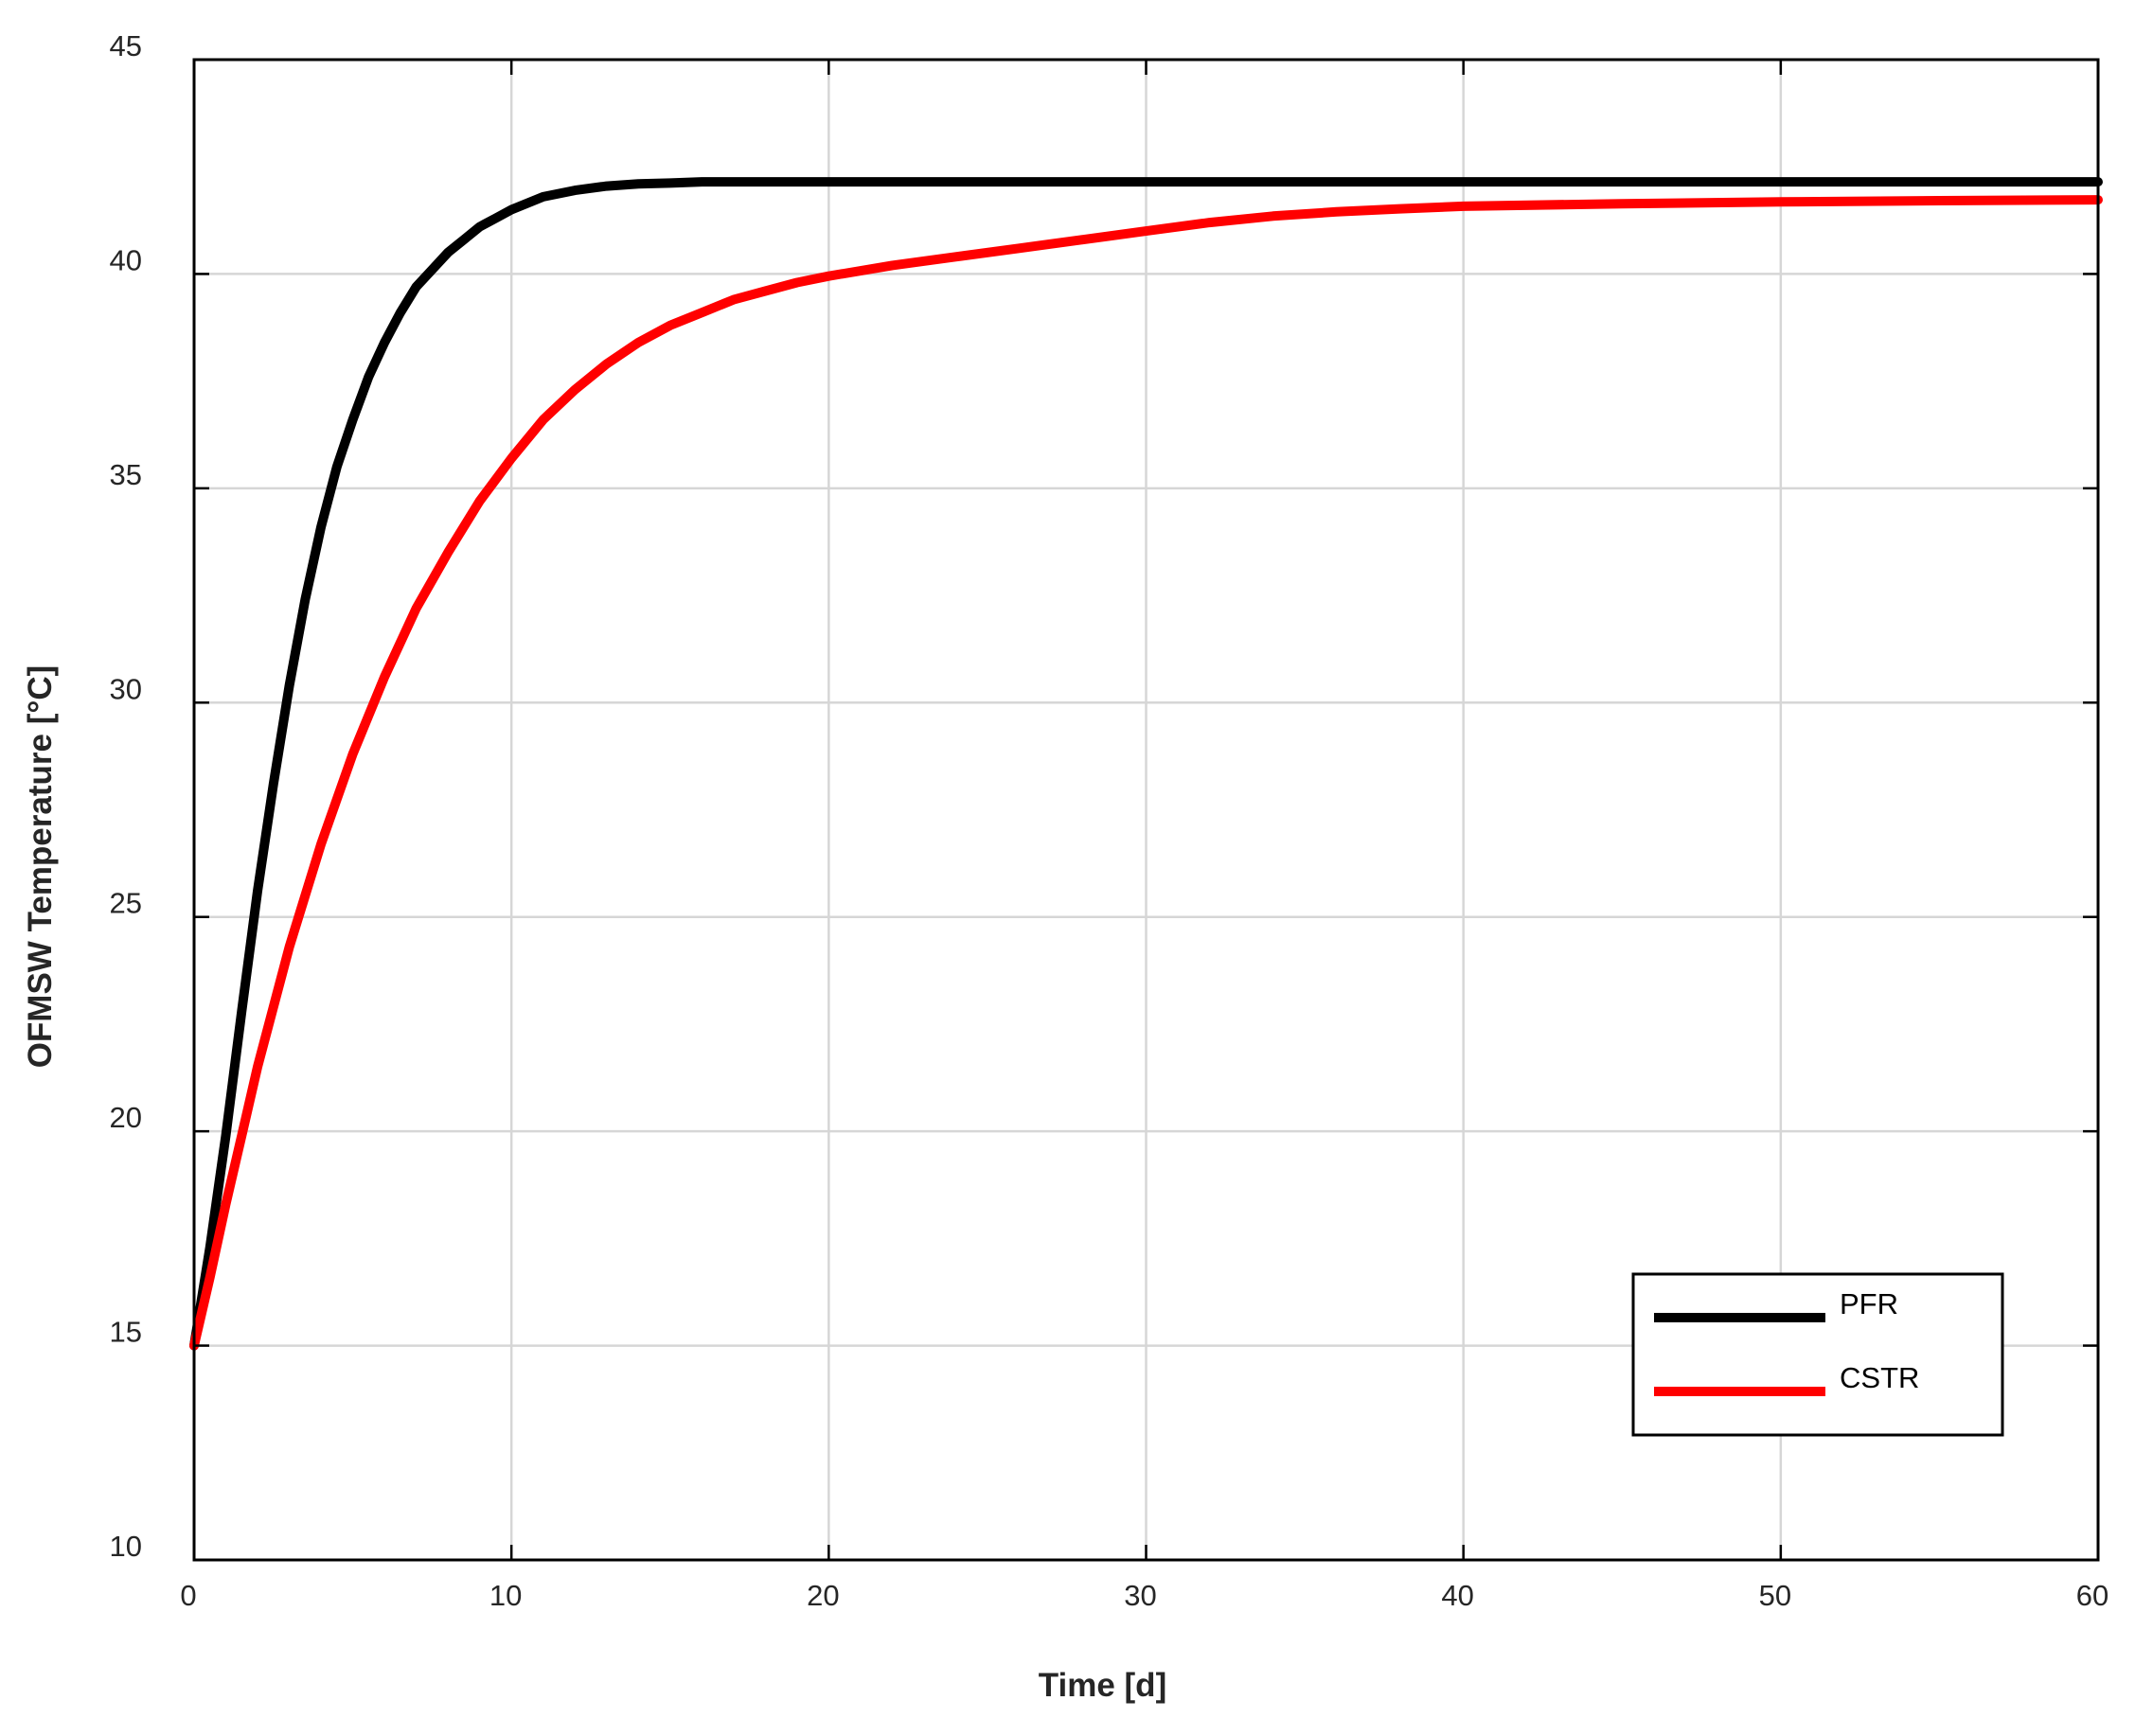 This screenshot has height=1736, width=2135. What do you see at coordinates (2092, 1595) in the screenshot?
I see `x-tick-label: 60` at bounding box center [2092, 1595].